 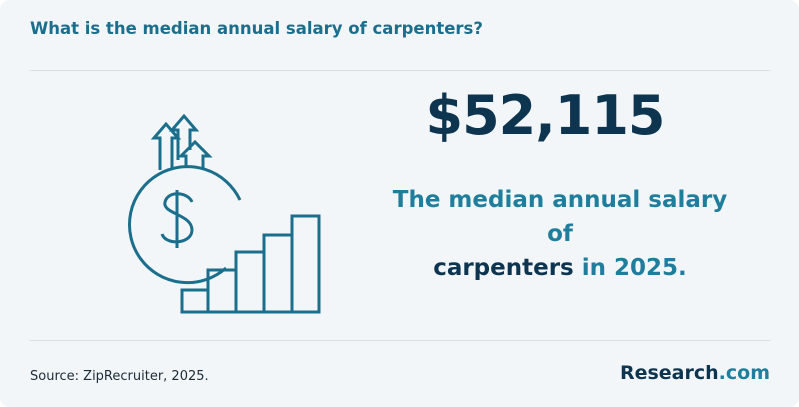 I want to click on brand-name: Research, so click(x=669, y=373).